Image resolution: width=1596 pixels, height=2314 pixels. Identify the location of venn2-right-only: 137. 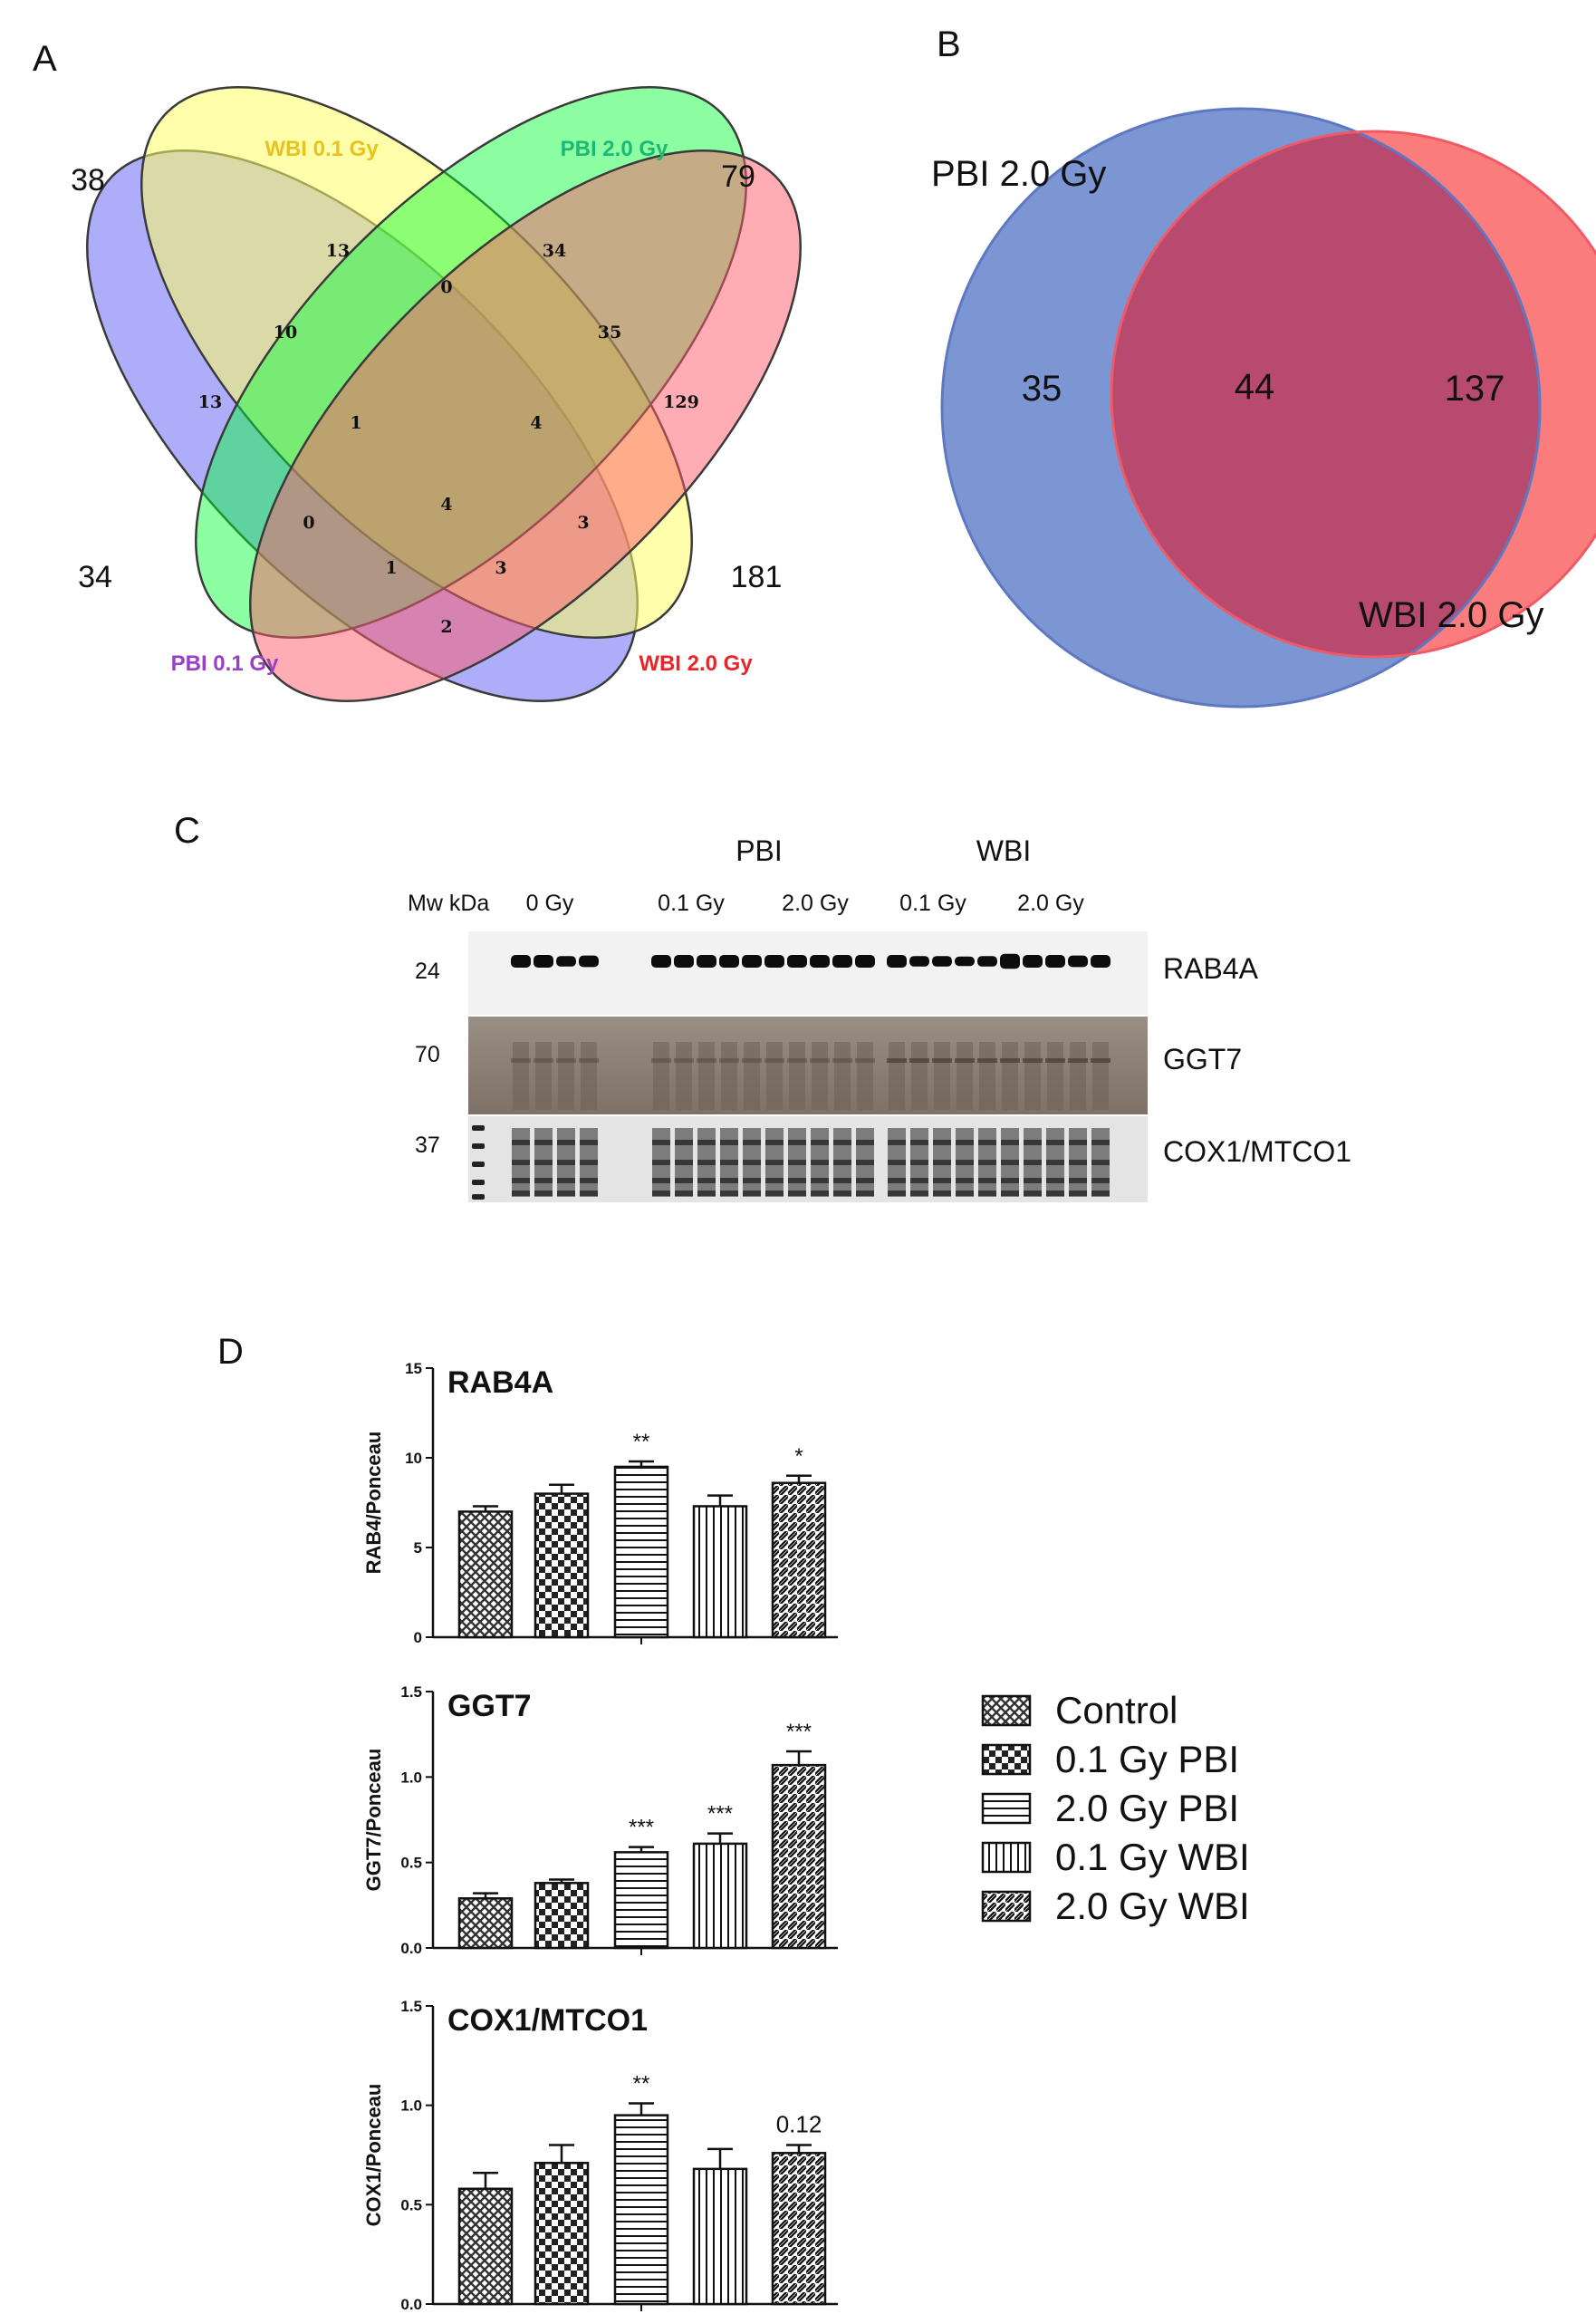
(1475, 389).